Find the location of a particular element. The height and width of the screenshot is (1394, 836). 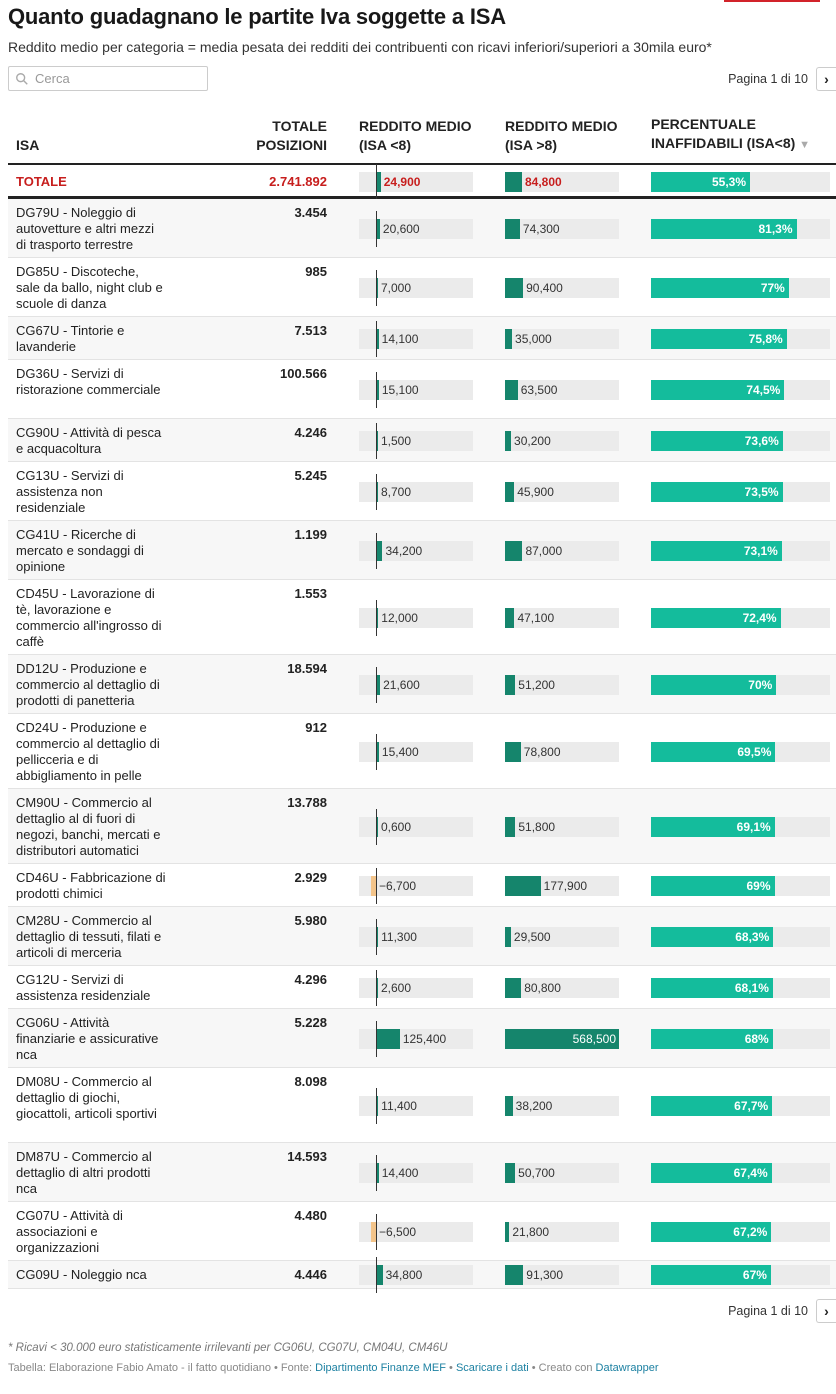

value-label: −6,500 is located at coordinates (398, 1232).